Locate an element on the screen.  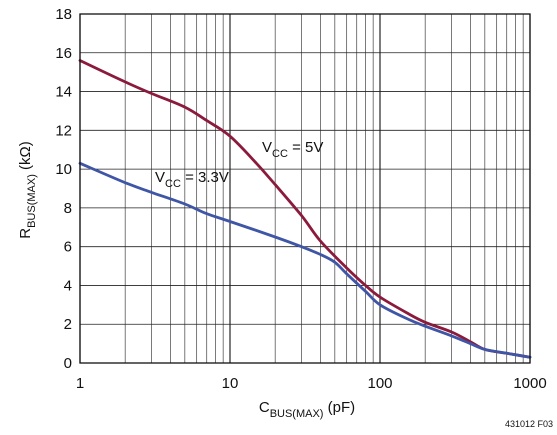
x-tick-label: 1 is located at coordinates (80, 383).